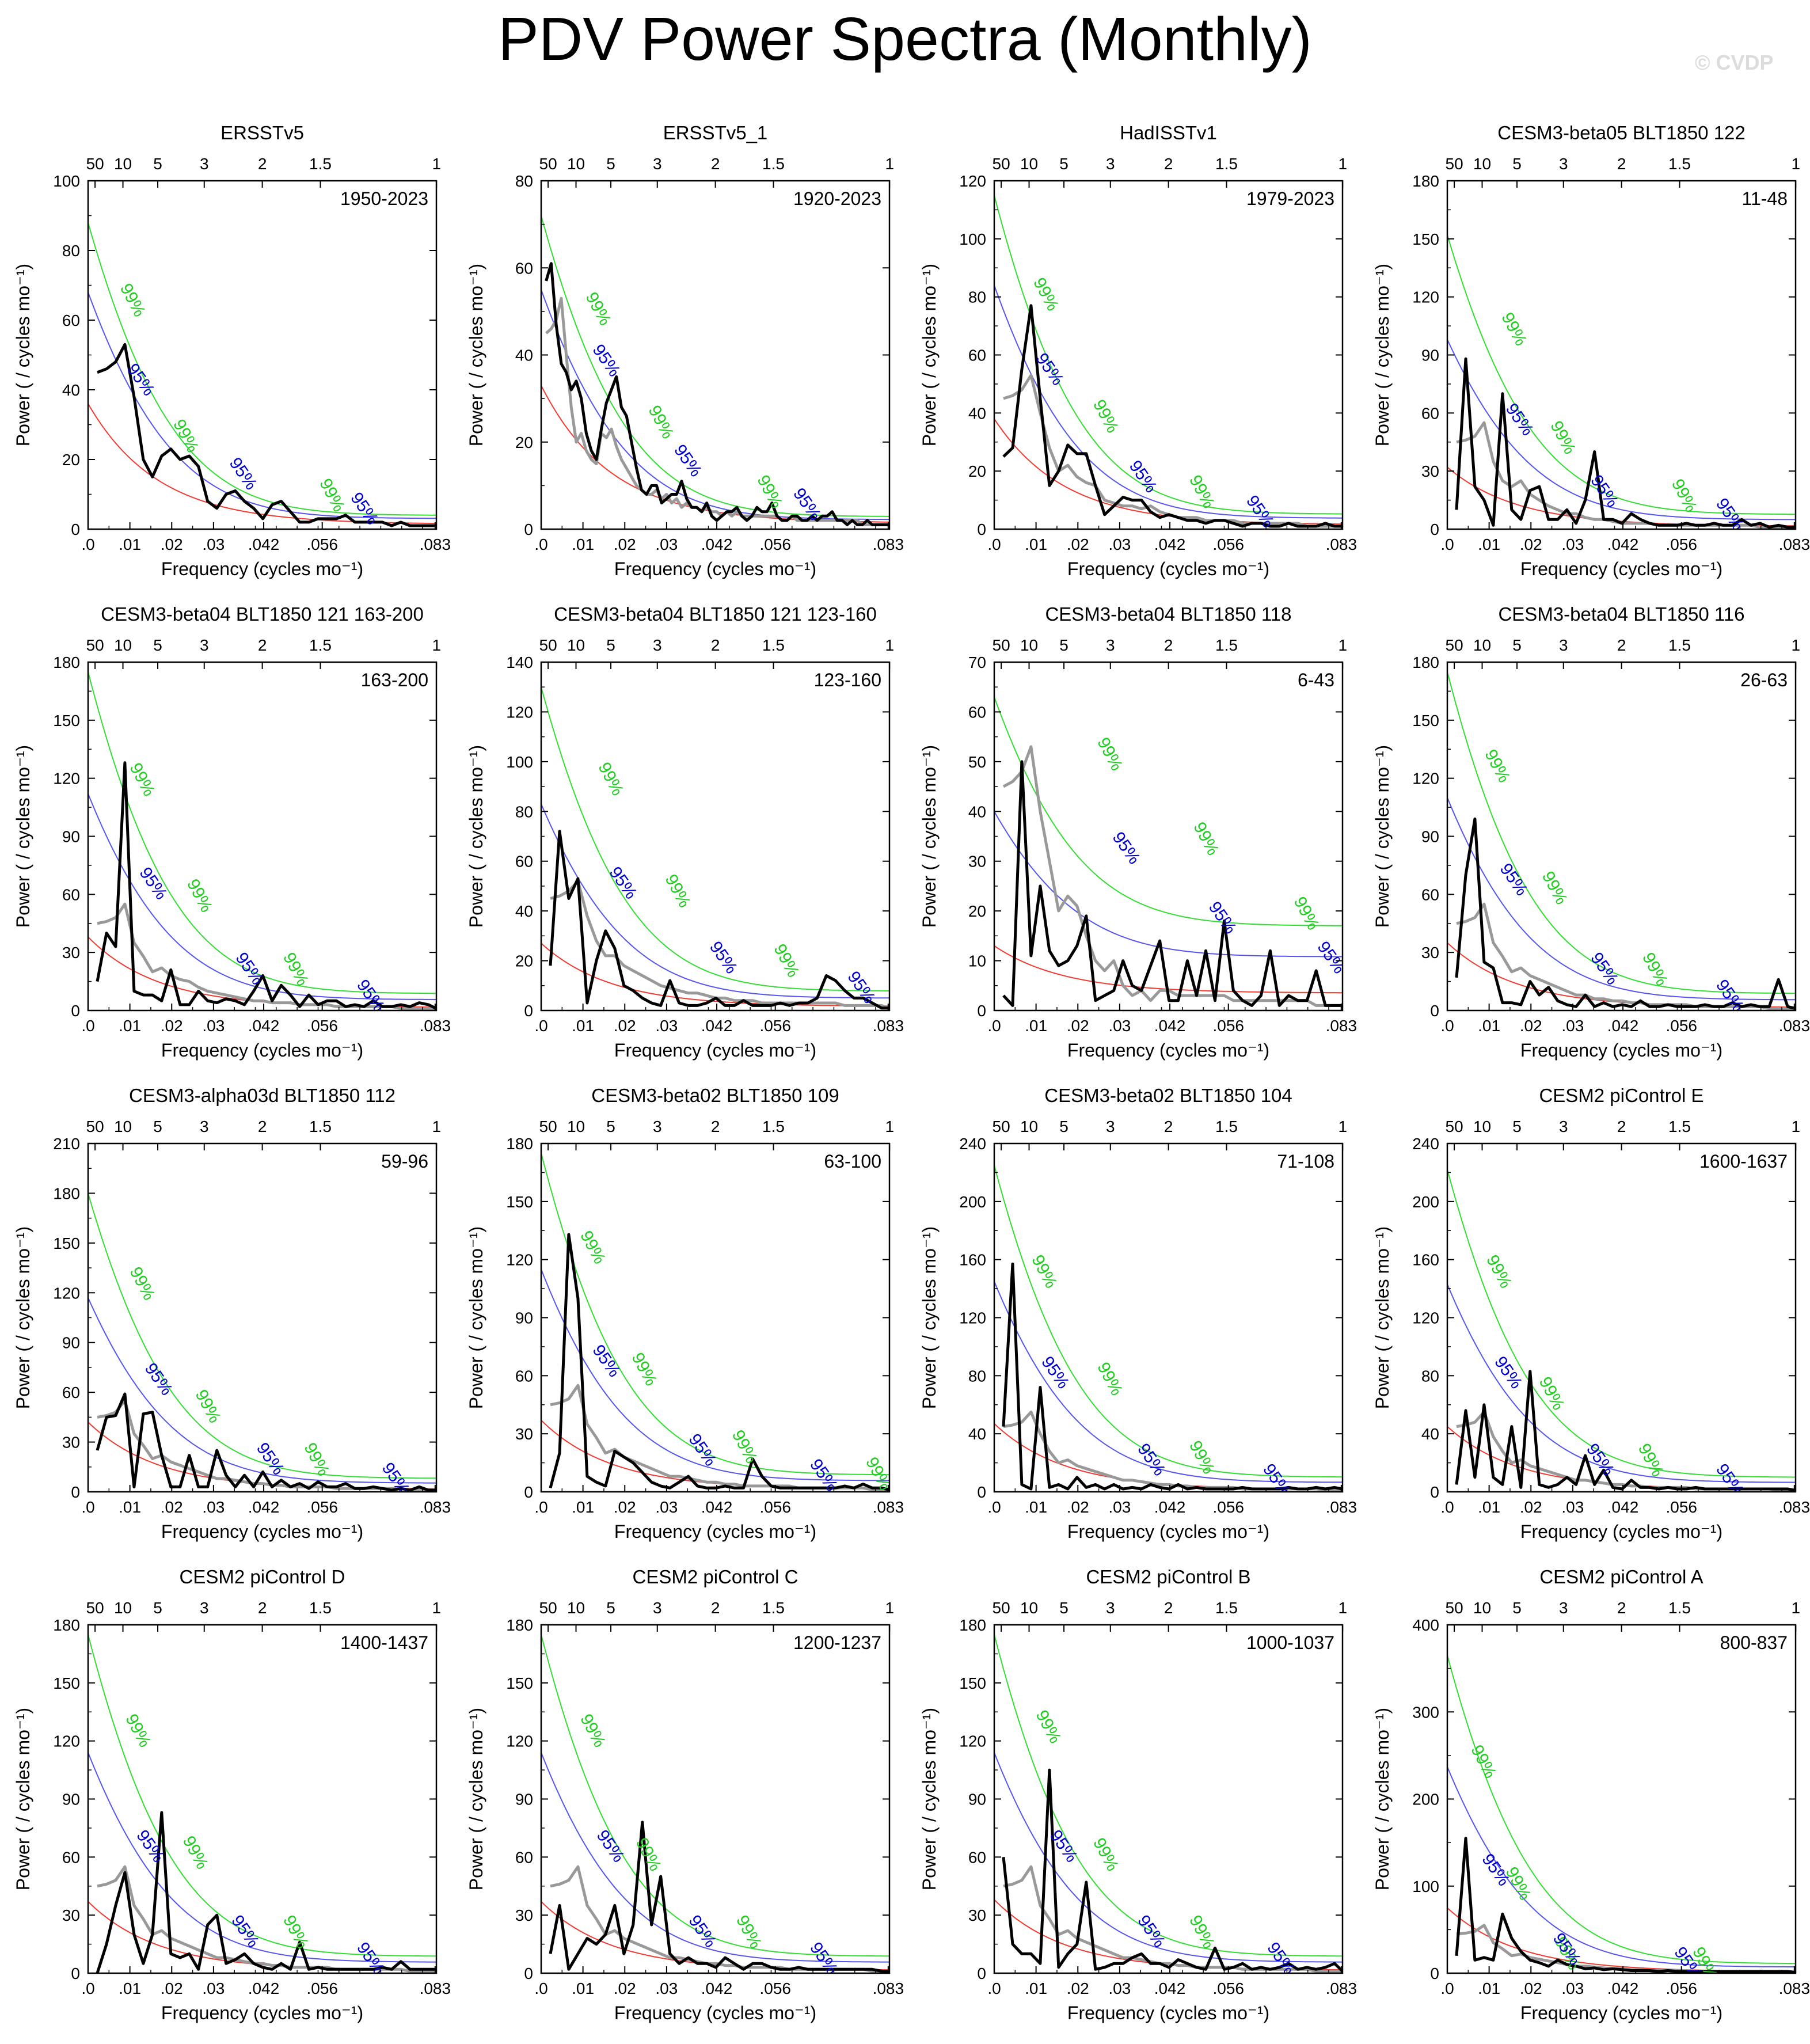 This screenshot has height=2044, width=1810. What do you see at coordinates (905, 39) in the screenshot?
I see `page-title: PDV Power Spectra (Monthly)` at bounding box center [905, 39].